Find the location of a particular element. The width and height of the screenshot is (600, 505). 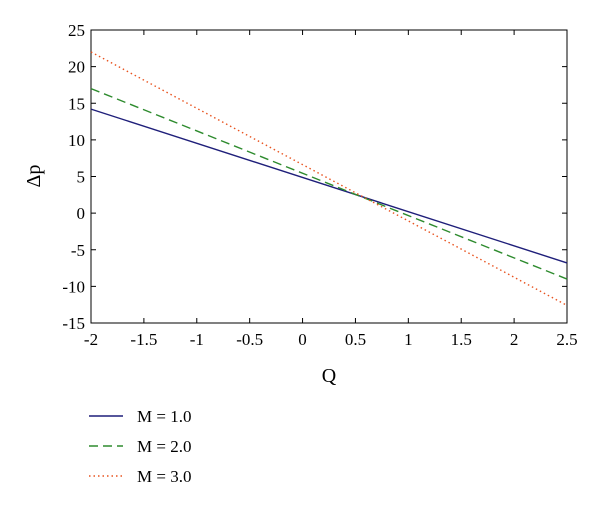

x-tick-label: 1.5 is located at coordinates (461, 339).